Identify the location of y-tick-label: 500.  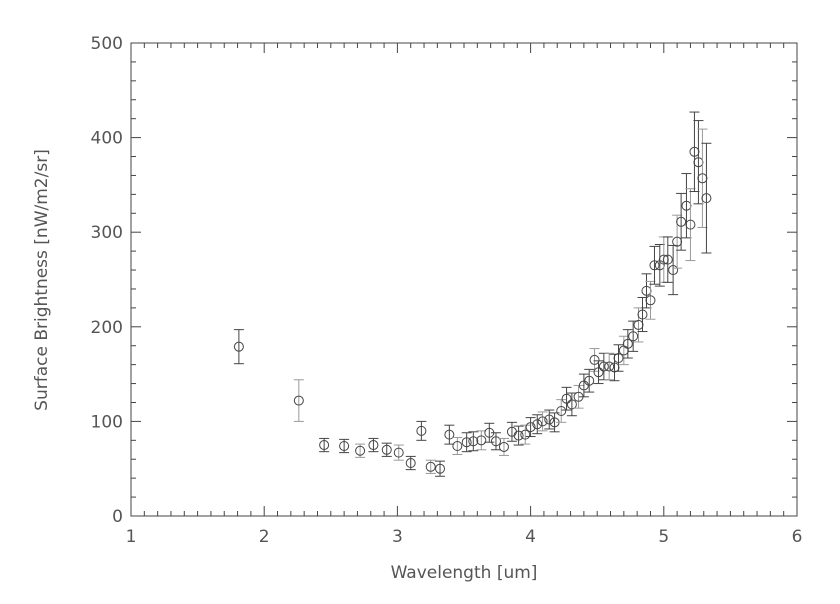
(107, 44).